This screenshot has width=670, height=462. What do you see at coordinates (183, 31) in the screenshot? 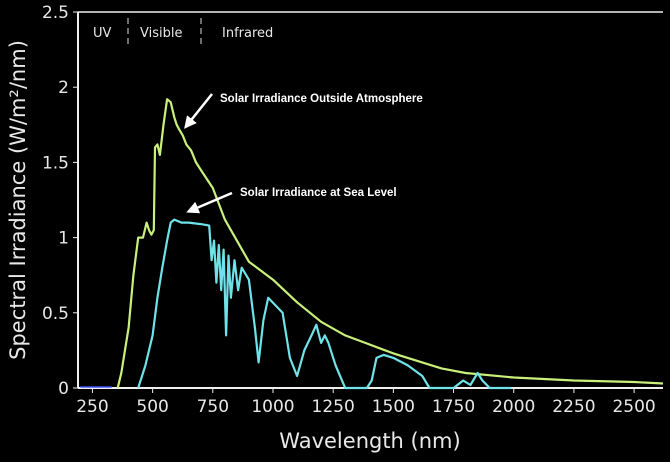
I see `spectrum-regions: UV Visible Infrared` at bounding box center [183, 31].